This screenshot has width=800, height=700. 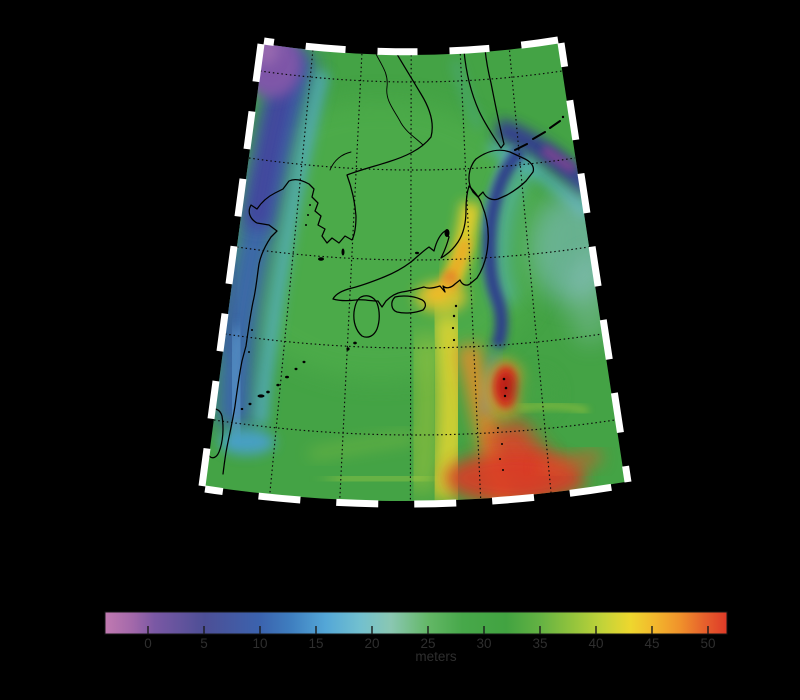 I want to click on colorbar-tick-label: 35, so click(x=539, y=643).